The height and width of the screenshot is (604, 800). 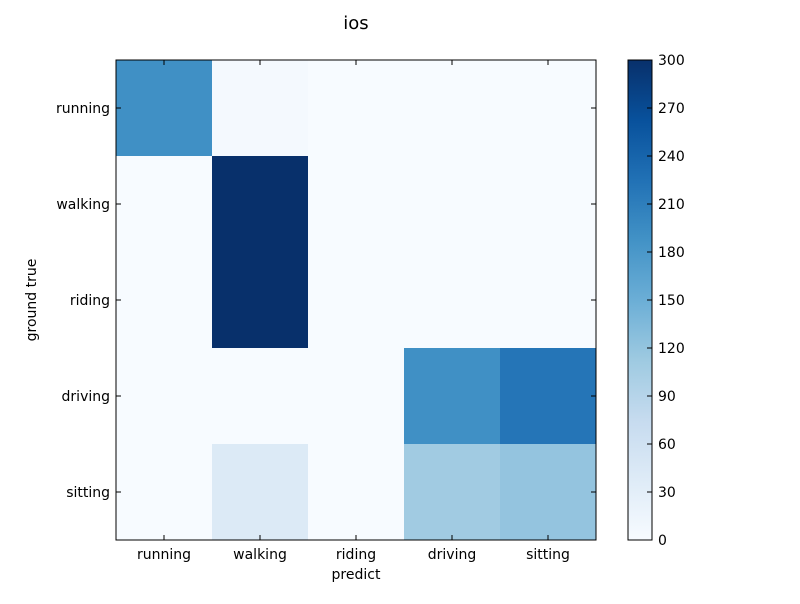 What do you see at coordinates (83, 205) in the screenshot?
I see `y-tick-label: walking` at bounding box center [83, 205].